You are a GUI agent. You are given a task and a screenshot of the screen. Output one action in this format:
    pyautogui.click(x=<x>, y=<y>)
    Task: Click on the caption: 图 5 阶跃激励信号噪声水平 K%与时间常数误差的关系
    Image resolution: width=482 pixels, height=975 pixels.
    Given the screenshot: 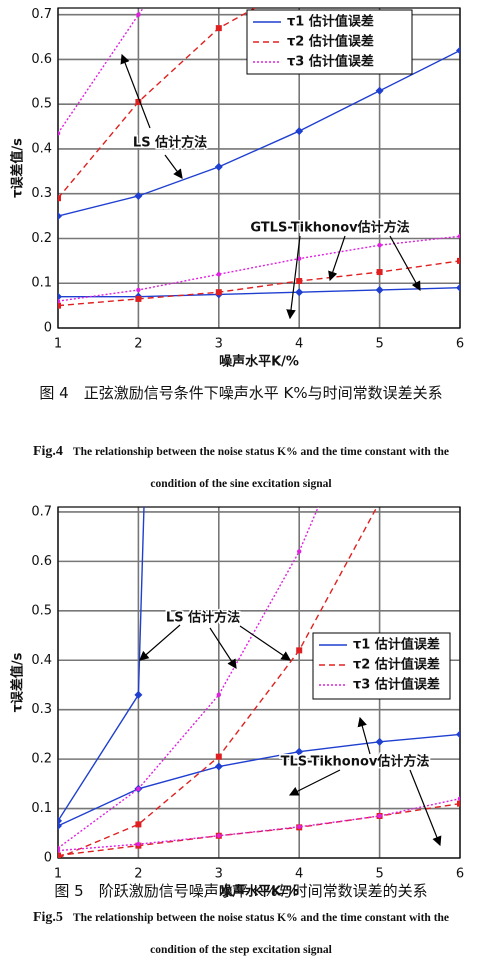 What is the action you would take?
    pyautogui.click(x=241, y=891)
    